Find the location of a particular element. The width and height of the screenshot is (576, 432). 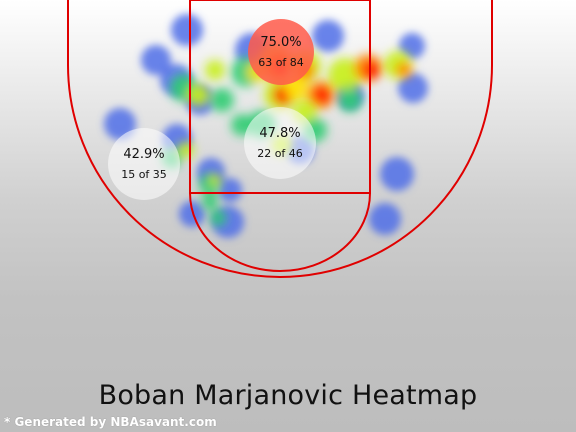

free-throw-circle is located at coordinates (280, 232).